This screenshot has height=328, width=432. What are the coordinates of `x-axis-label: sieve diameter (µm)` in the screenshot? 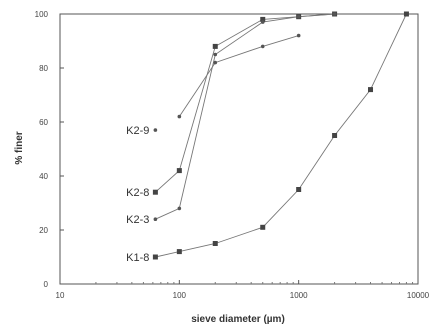 It's located at (238, 319).